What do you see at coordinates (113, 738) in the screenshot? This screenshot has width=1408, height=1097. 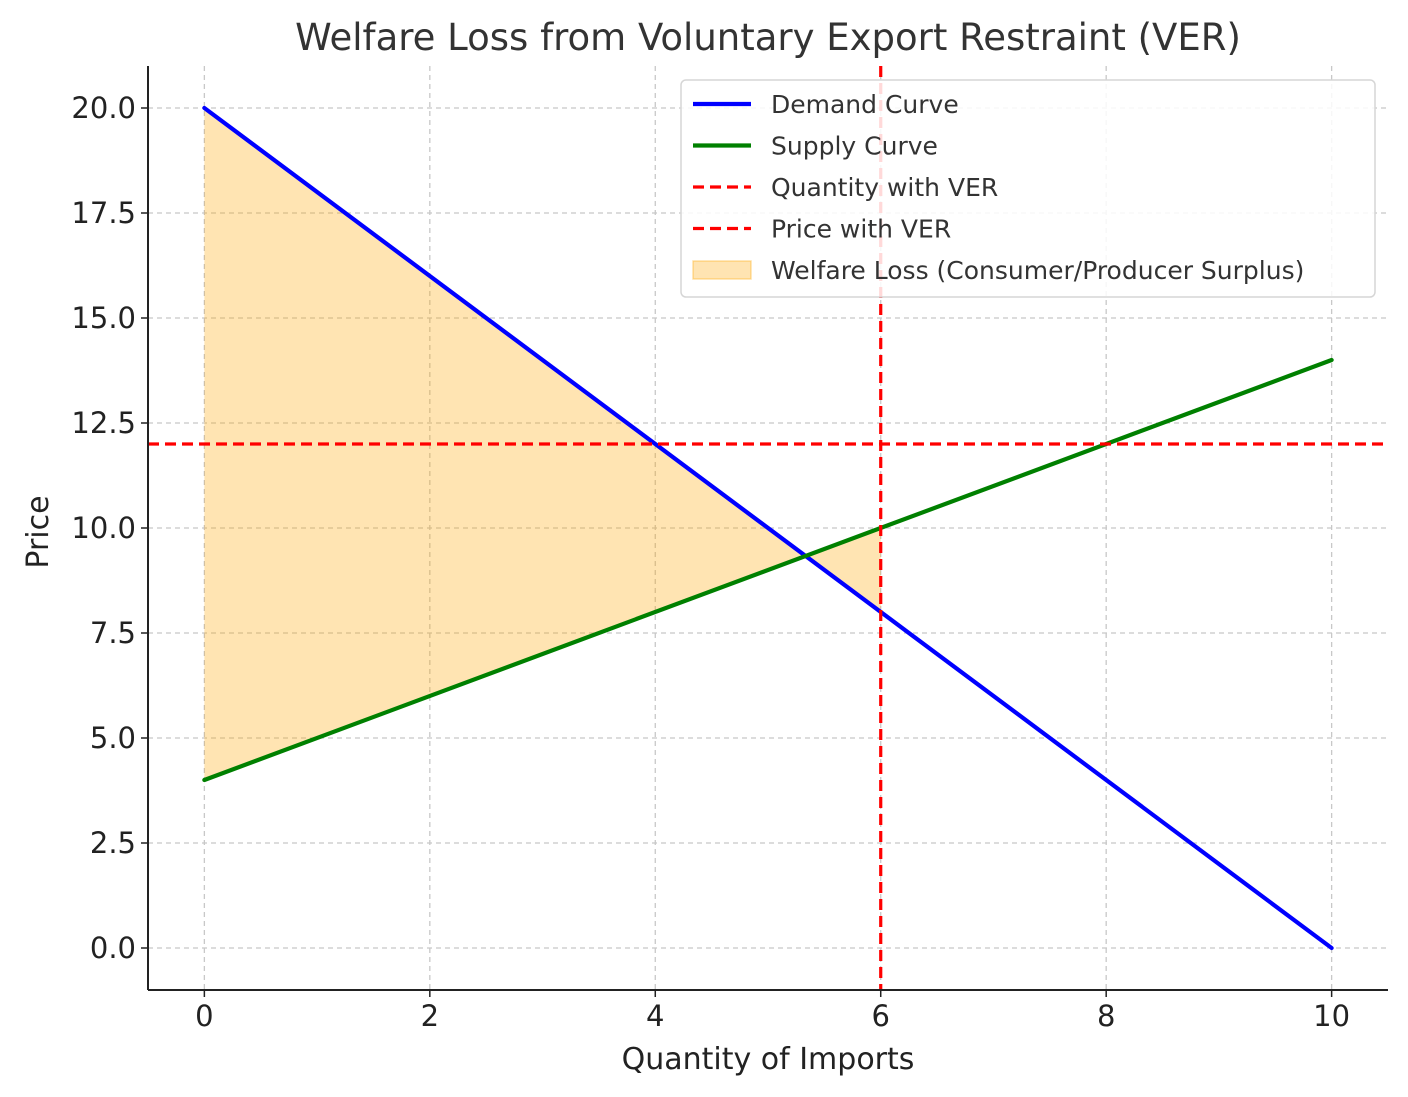 I see `y-tick-label: 5.0` at bounding box center [113, 738].